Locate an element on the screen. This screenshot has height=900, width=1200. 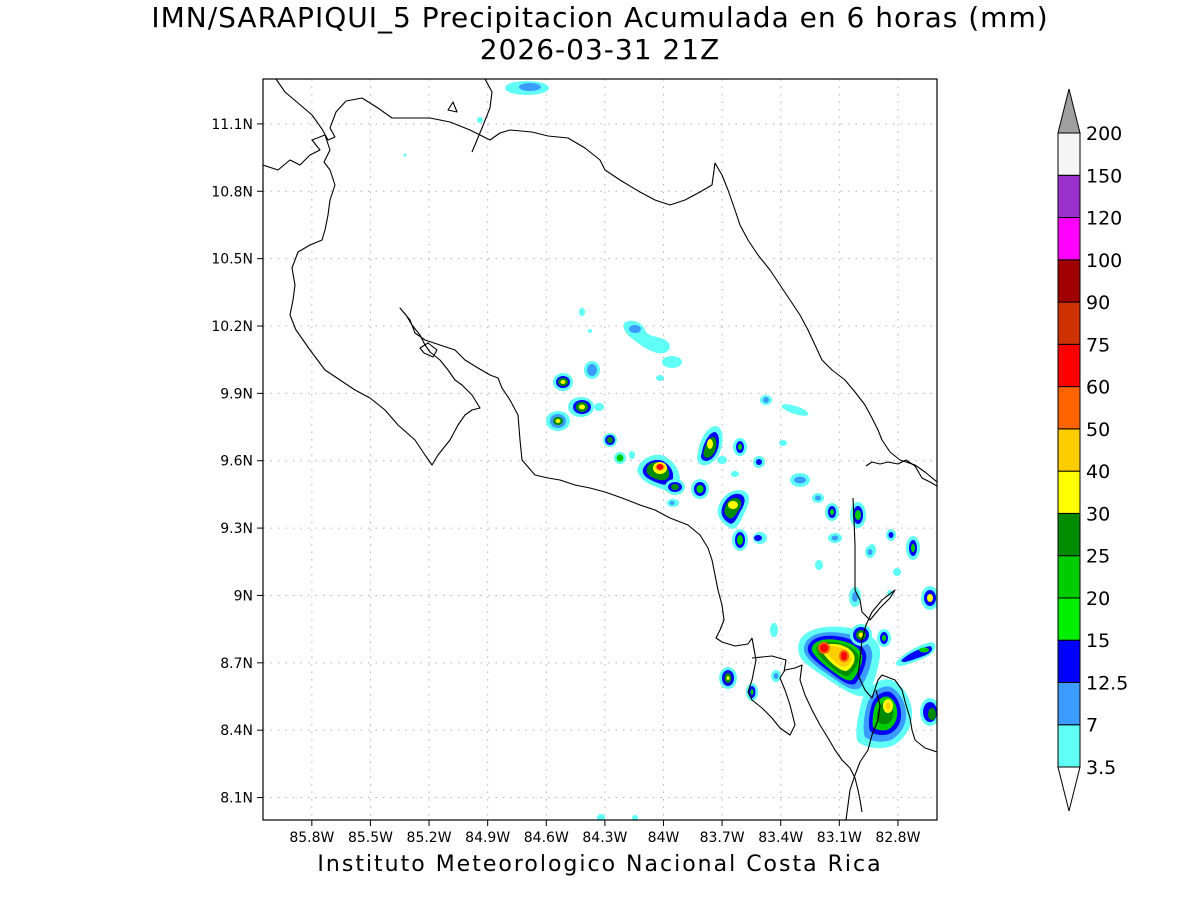
colorbar: 3.5 7 12.5 15 20 25 30 40 50 60 75 90 100 120 150 200 is located at coordinates (1092, 450).